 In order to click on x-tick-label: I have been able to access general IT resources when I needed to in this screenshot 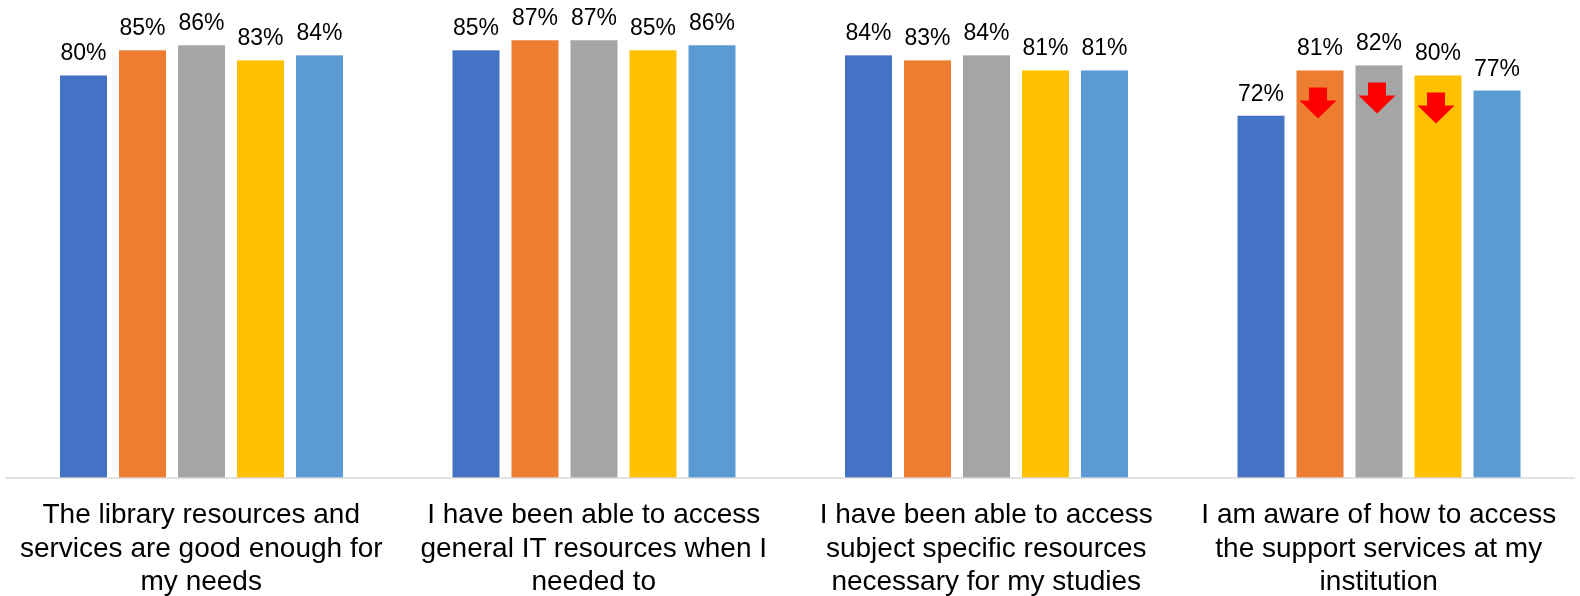, I will do `click(594, 547)`.